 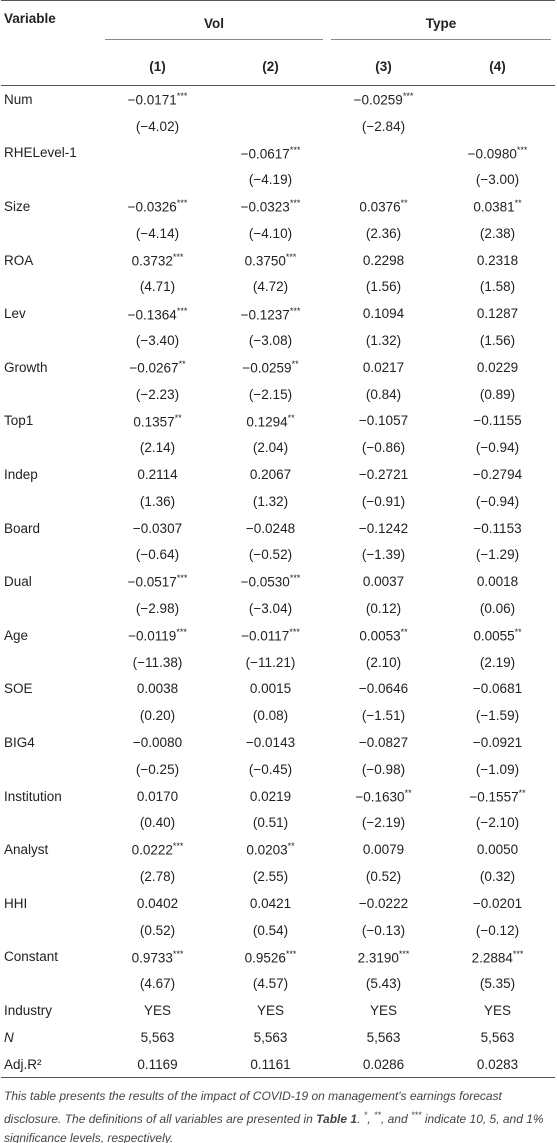 I want to click on table-cell: (−1.51), so click(x=383, y=716).